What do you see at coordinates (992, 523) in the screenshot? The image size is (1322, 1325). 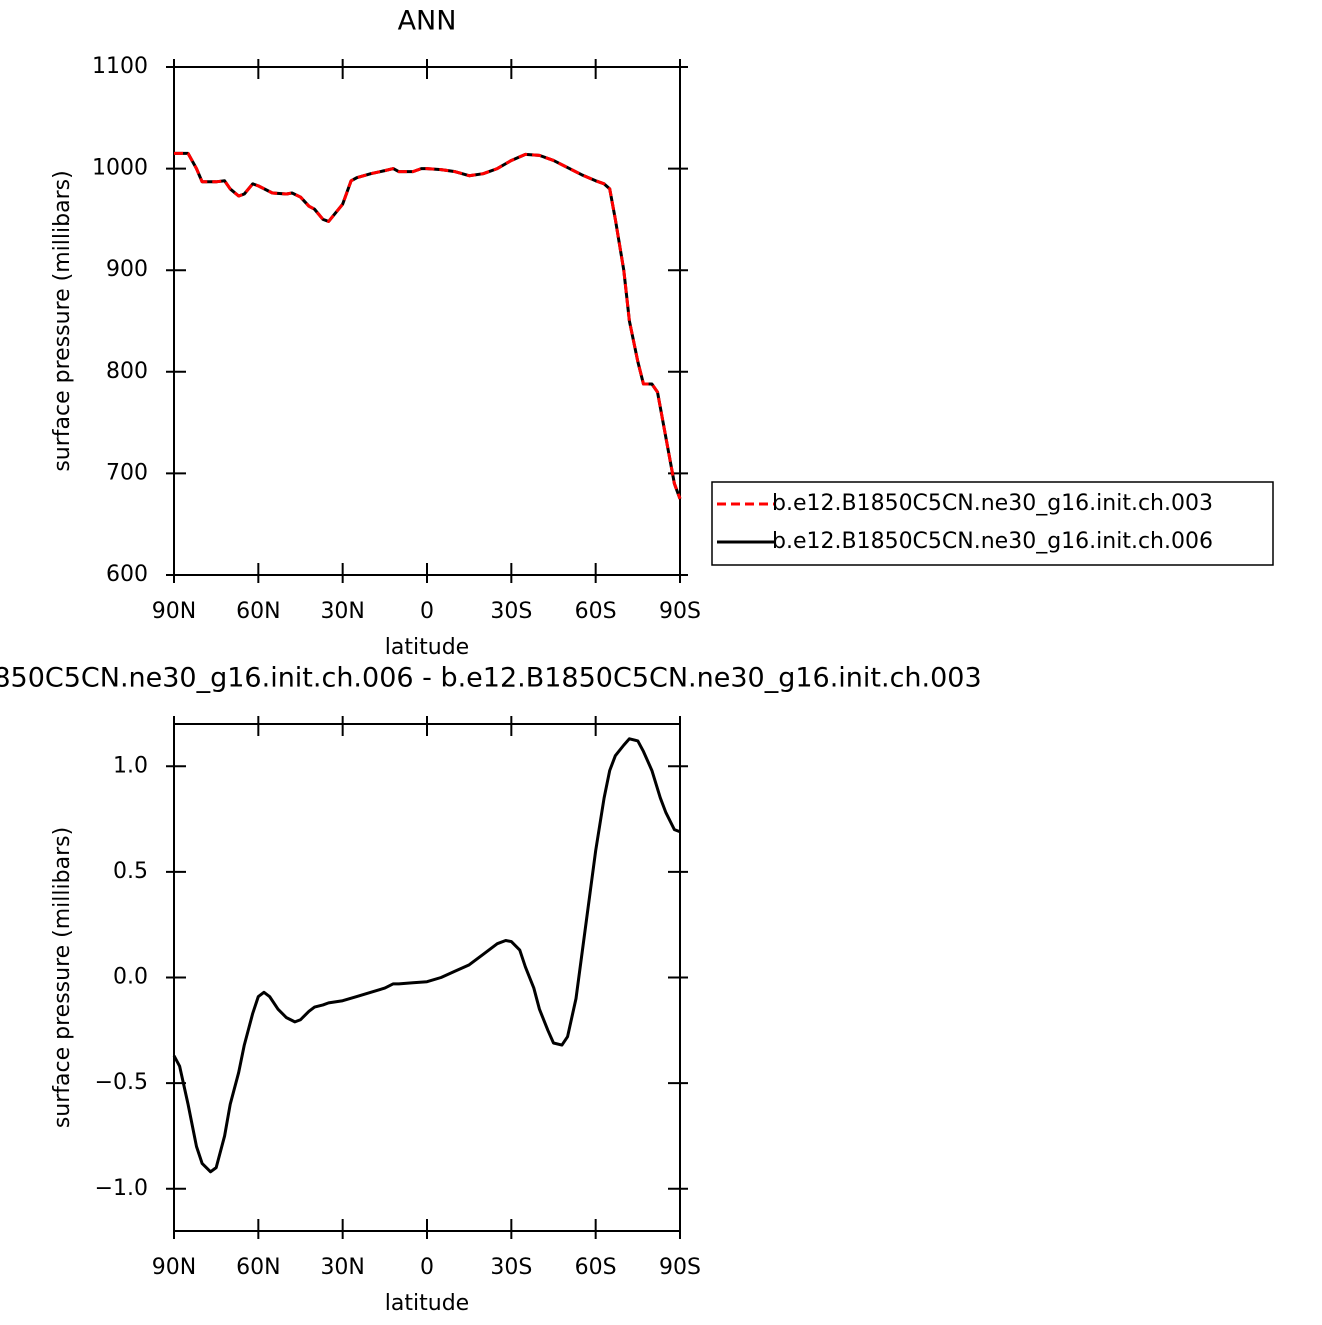 I see `legend-box` at bounding box center [992, 523].